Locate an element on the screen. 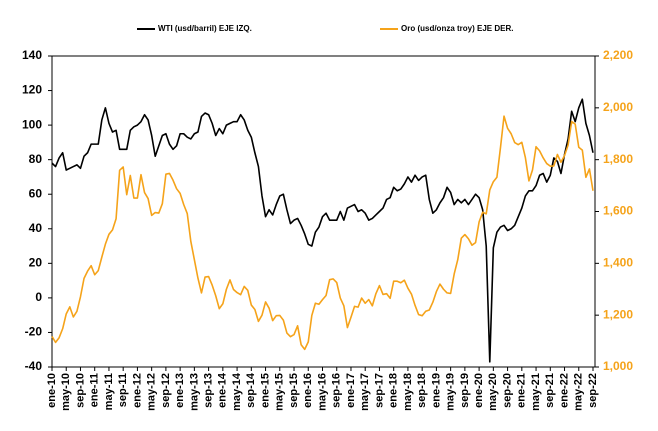 Image resolution: width=658 pixels, height=431 pixels. x-tick-label: sep-20 is located at coordinates (507, 390).